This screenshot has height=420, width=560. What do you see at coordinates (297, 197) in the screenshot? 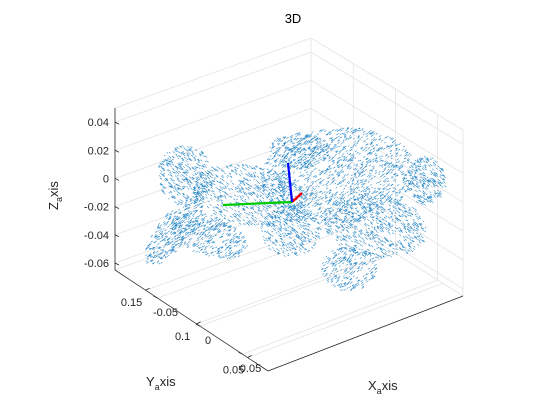
I see `frame-x-axis` at bounding box center [297, 197].